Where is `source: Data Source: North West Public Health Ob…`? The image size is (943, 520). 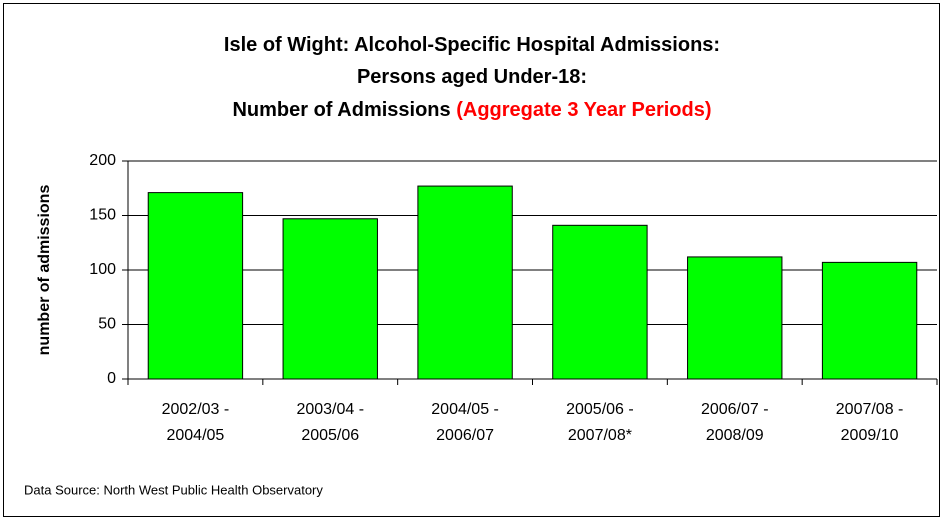
source: Data Source: North West Public Health Ob… is located at coordinates (173, 489).